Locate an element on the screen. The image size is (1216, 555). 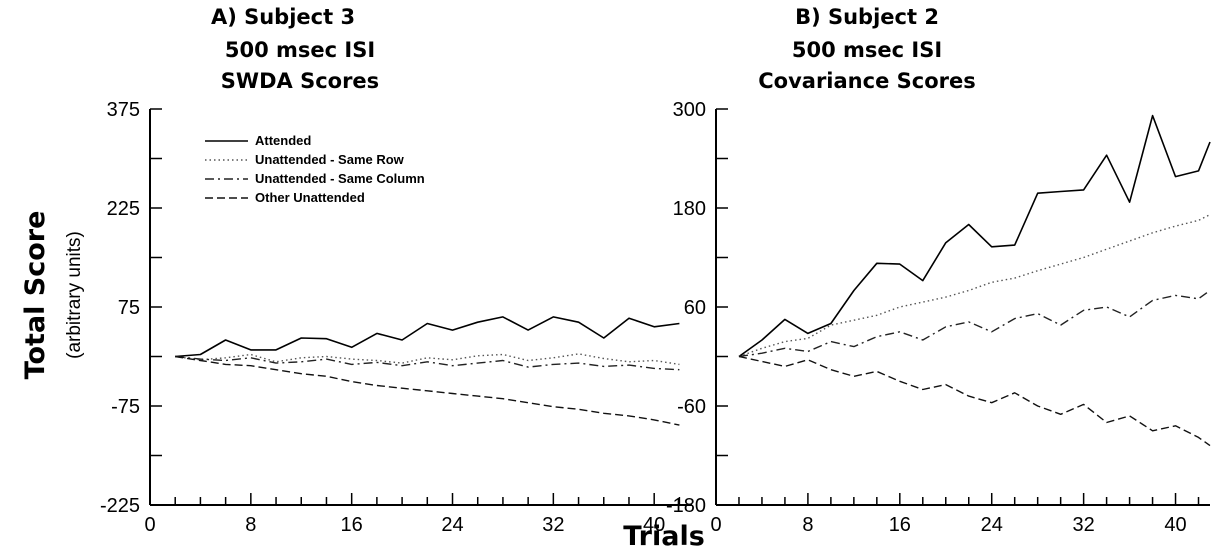
panel-b-x-tick-label: 16 is located at coordinates (900, 525).